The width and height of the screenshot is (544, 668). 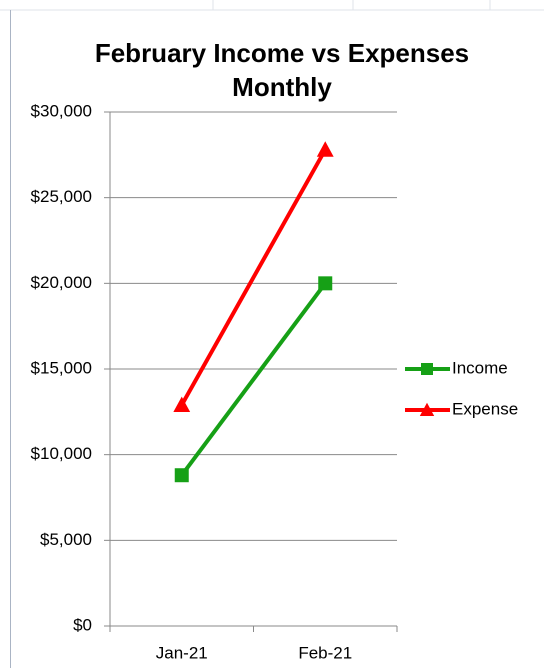 What do you see at coordinates (61, 282) in the screenshot?
I see `y-tick-label: $20,000` at bounding box center [61, 282].